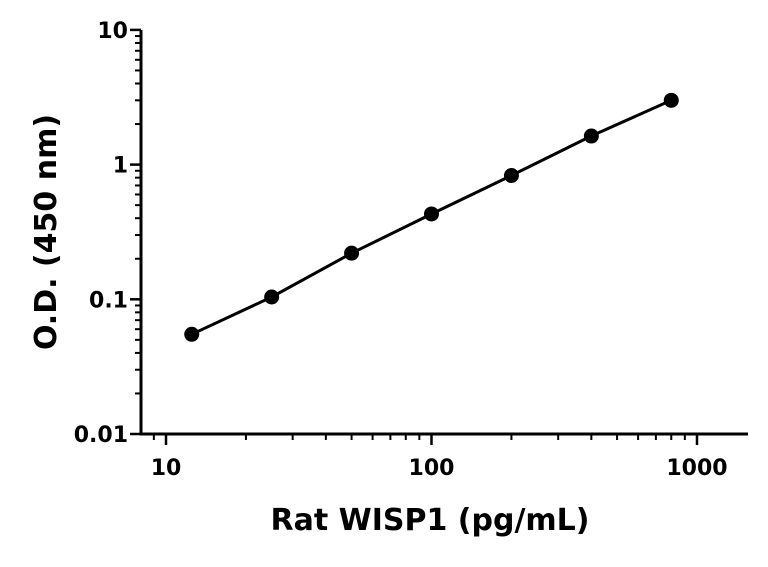  I want to click on y-ticks: 0.01 0.1 1 10, so click(107, 233).